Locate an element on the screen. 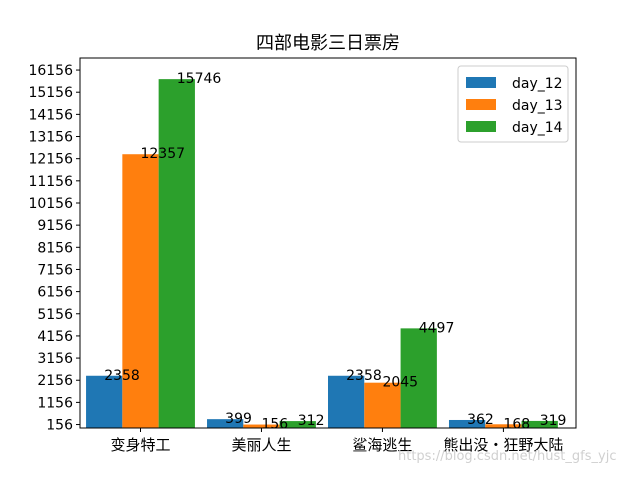 This screenshot has width=640, height=480. legend: day_12 day_13 day_14 is located at coordinates (513, 104).